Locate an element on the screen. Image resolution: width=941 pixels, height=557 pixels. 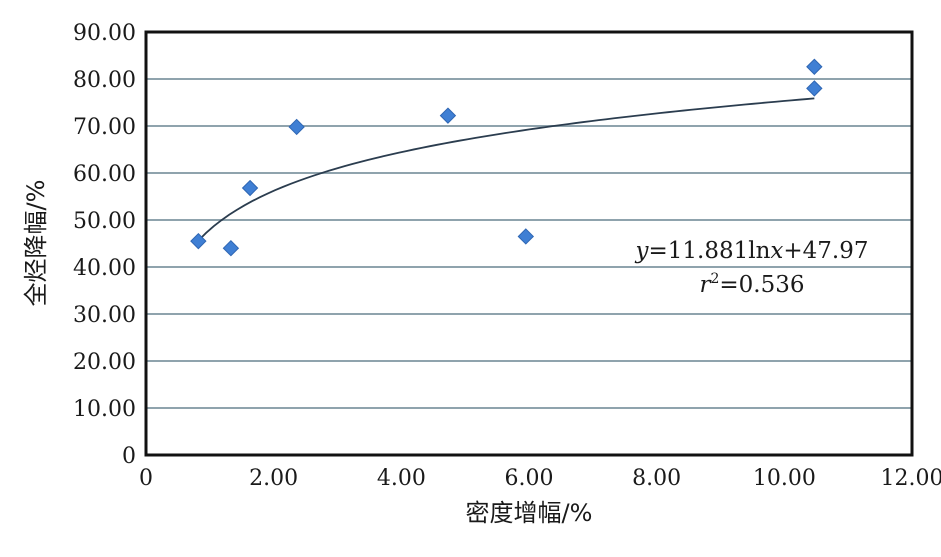
x-axis-title: 密度增幅/% is located at coordinates (529, 513).